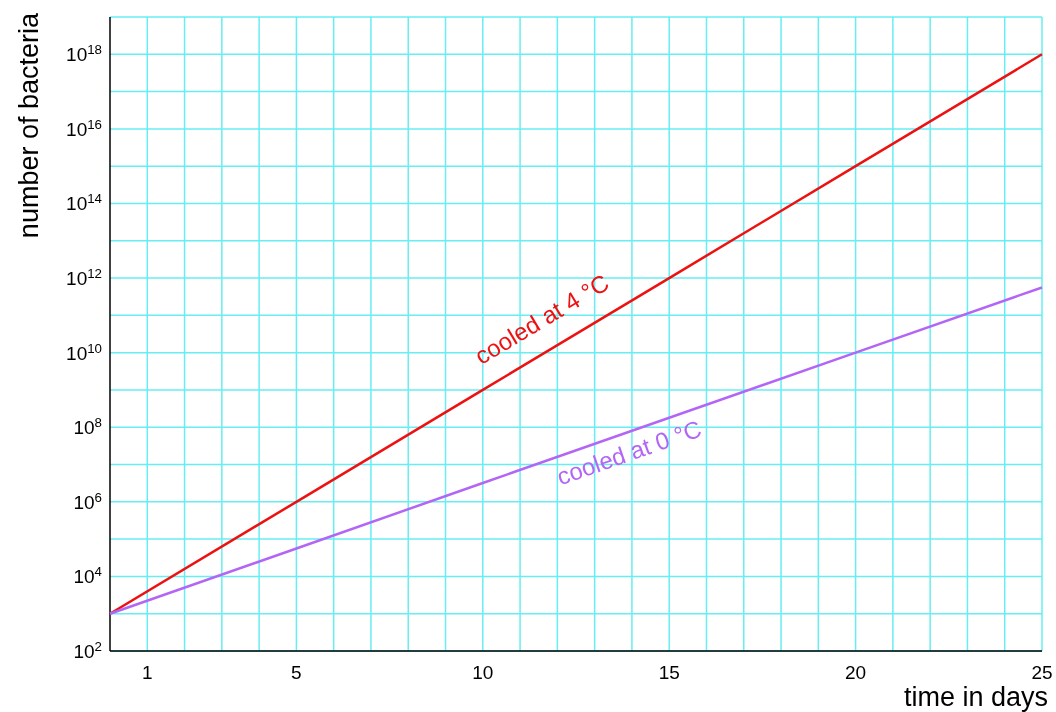  Describe the element at coordinates (975, 697) in the screenshot. I see `x-axis-title: time in days` at that location.